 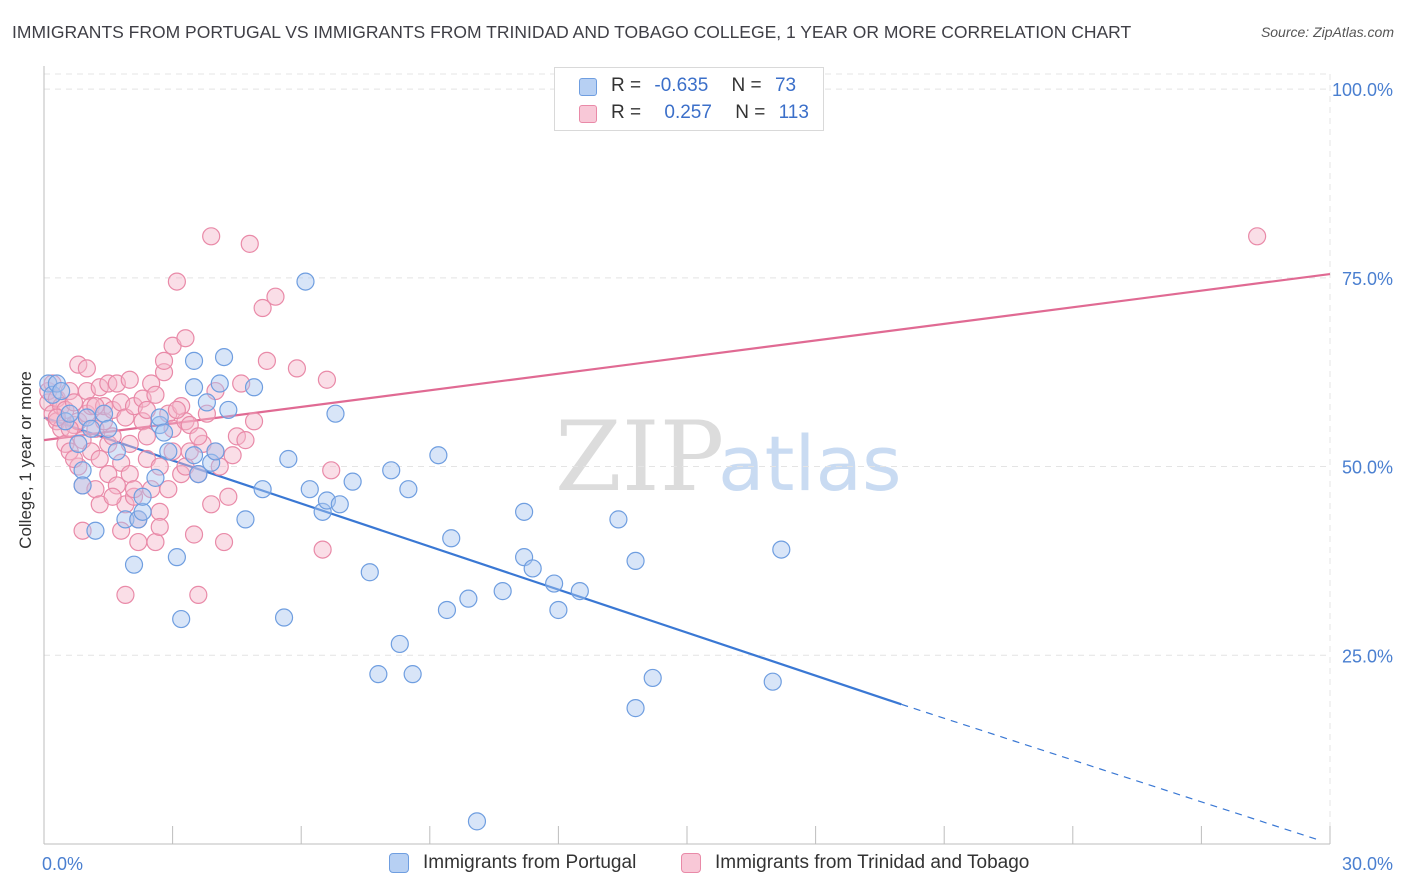 I want to click on y-tick-label: 75.0%, so click(x=1367, y=279).